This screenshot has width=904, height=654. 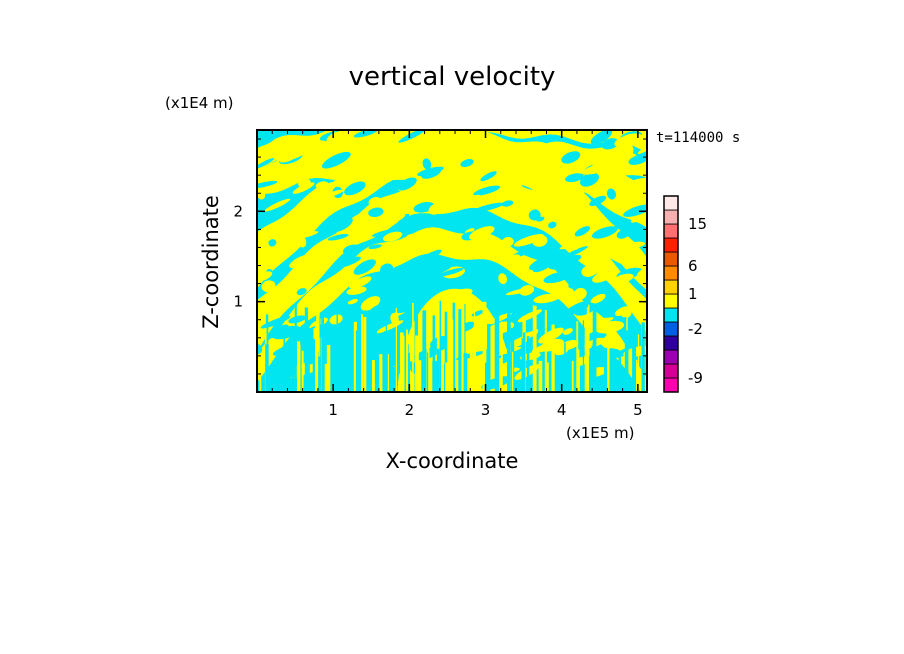 What do you see at coordinates (600, 433) in the screenshot?
I see `x-scale-label: (x1E5 m)` at bounding box center [600, 433].